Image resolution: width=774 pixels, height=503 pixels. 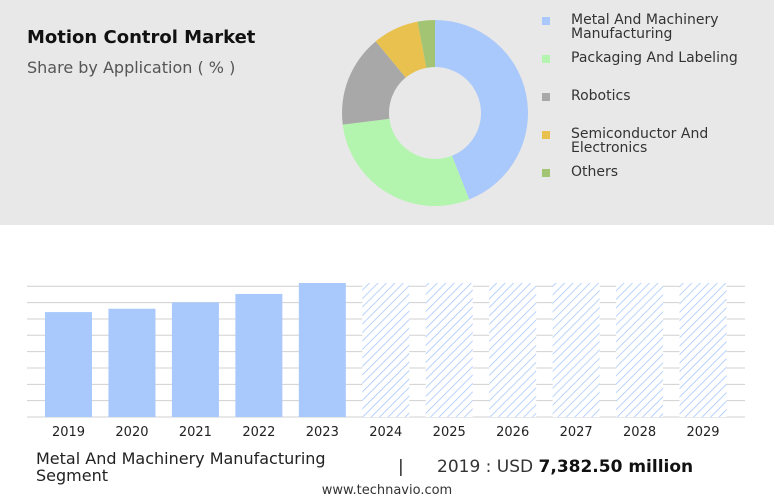 I want to click on footer-value-prefix: 2019 : USD, so click(x=485, y=467).